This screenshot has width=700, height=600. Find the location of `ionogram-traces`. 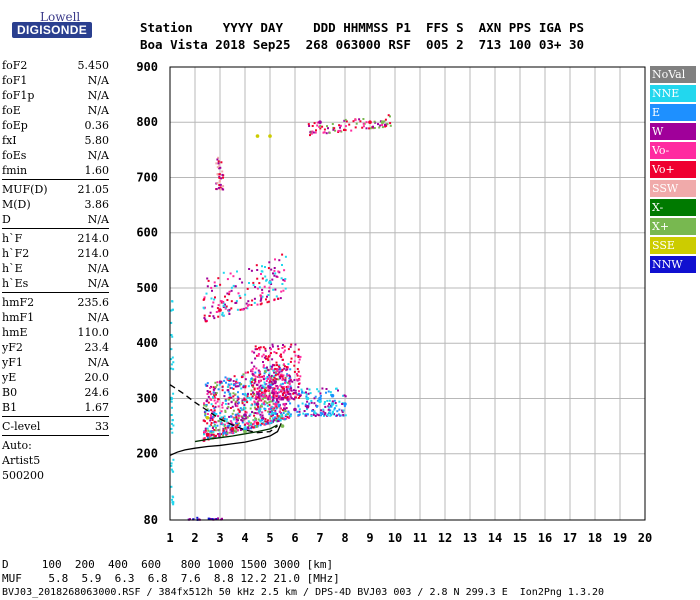

ionogram-traces is located at coordinates (225, 420).